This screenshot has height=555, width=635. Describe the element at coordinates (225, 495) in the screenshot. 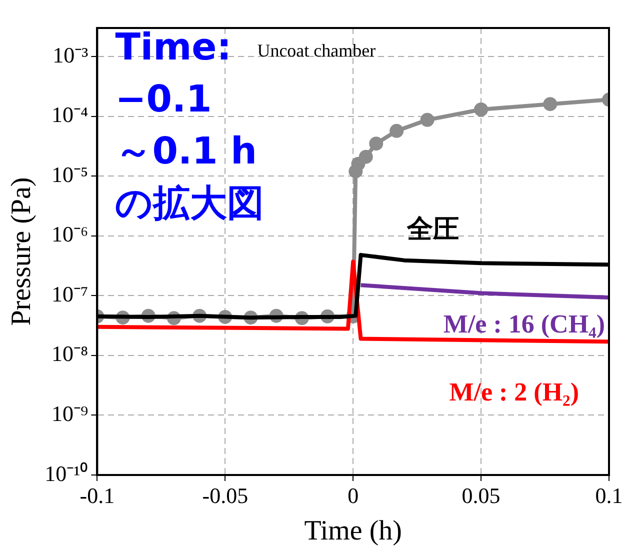

I see `x-tick-label: -0.05` at that location.